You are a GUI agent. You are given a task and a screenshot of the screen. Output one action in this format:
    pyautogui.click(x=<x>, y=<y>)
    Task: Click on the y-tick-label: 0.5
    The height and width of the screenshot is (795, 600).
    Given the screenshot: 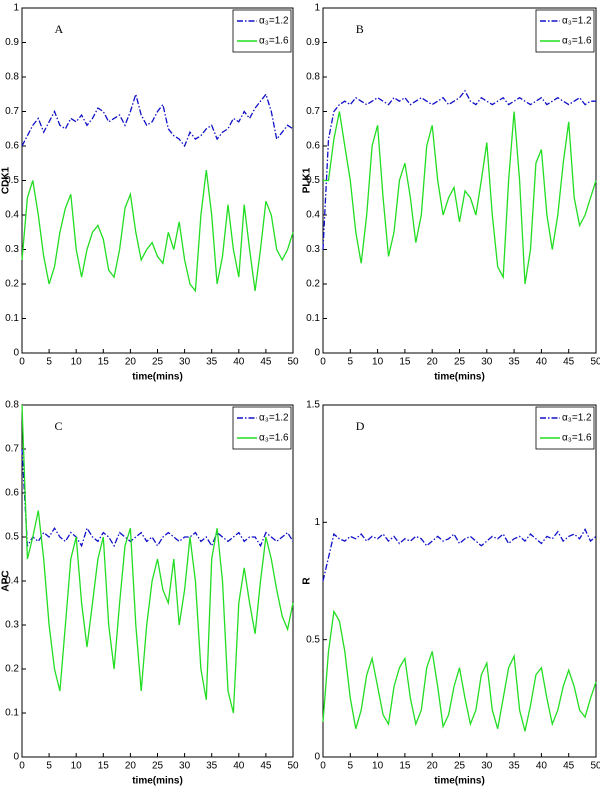 What is the action you would take?
    pyautogui.click(x=313, y=180)
    